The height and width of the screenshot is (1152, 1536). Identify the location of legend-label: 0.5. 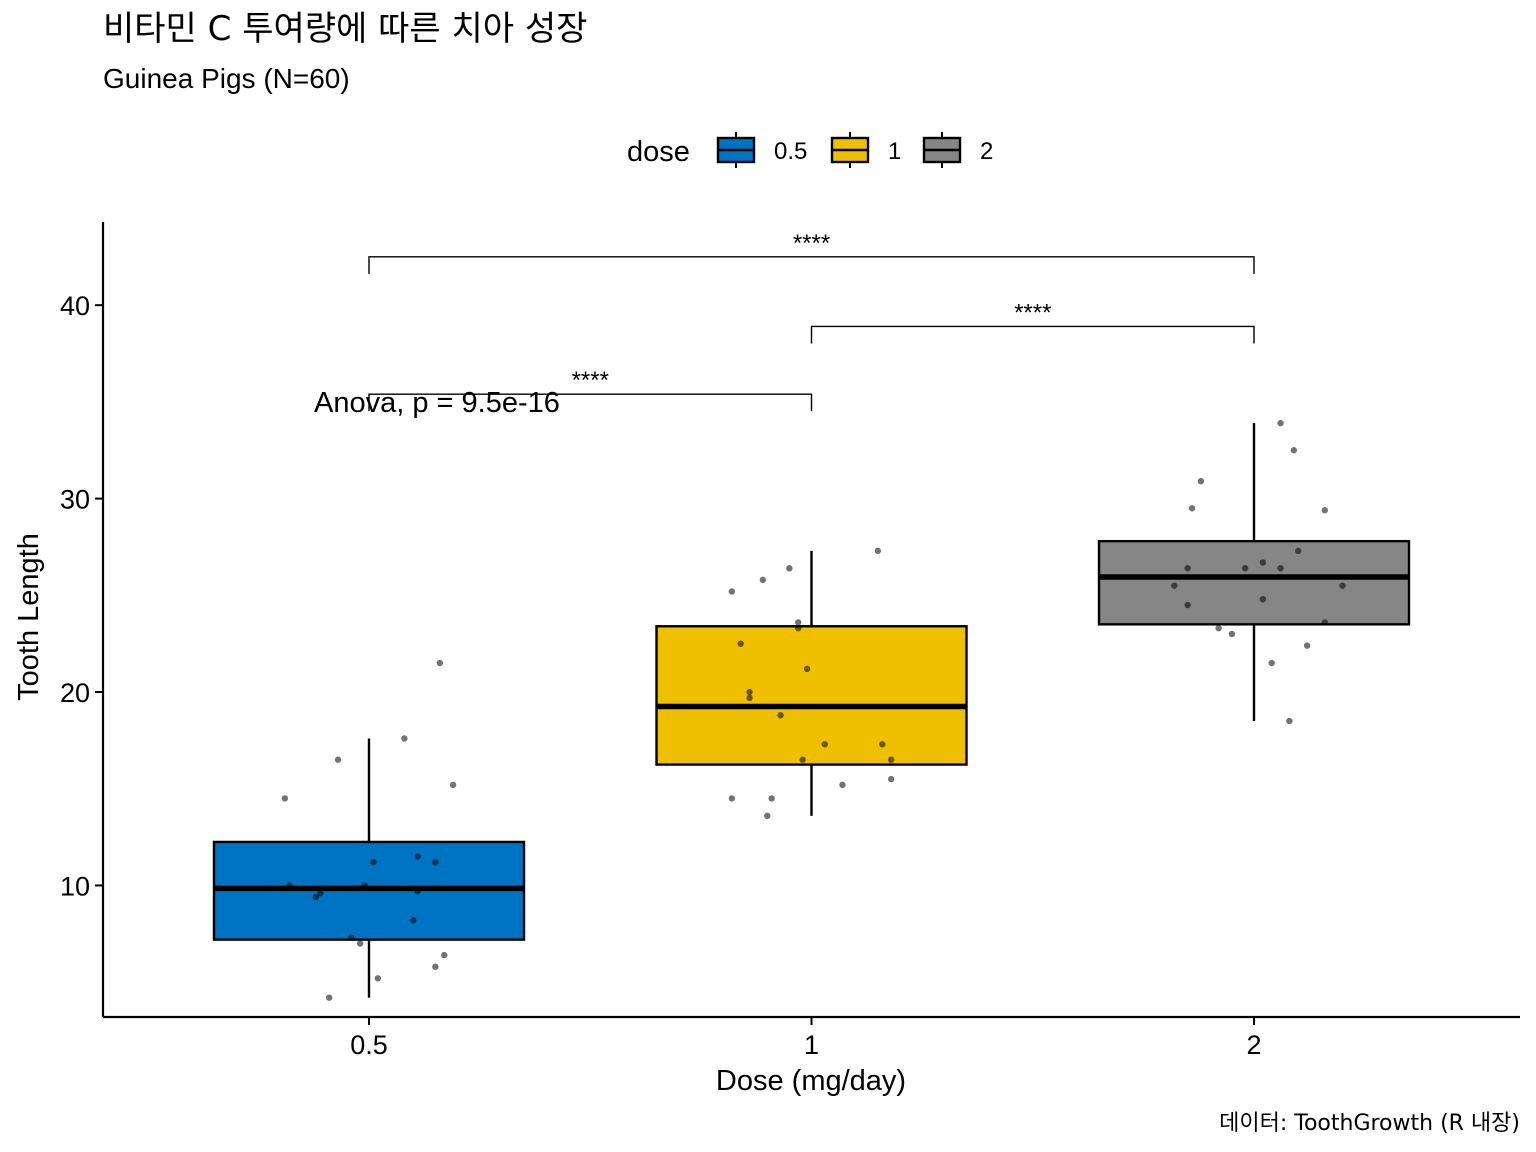
(790, 151).